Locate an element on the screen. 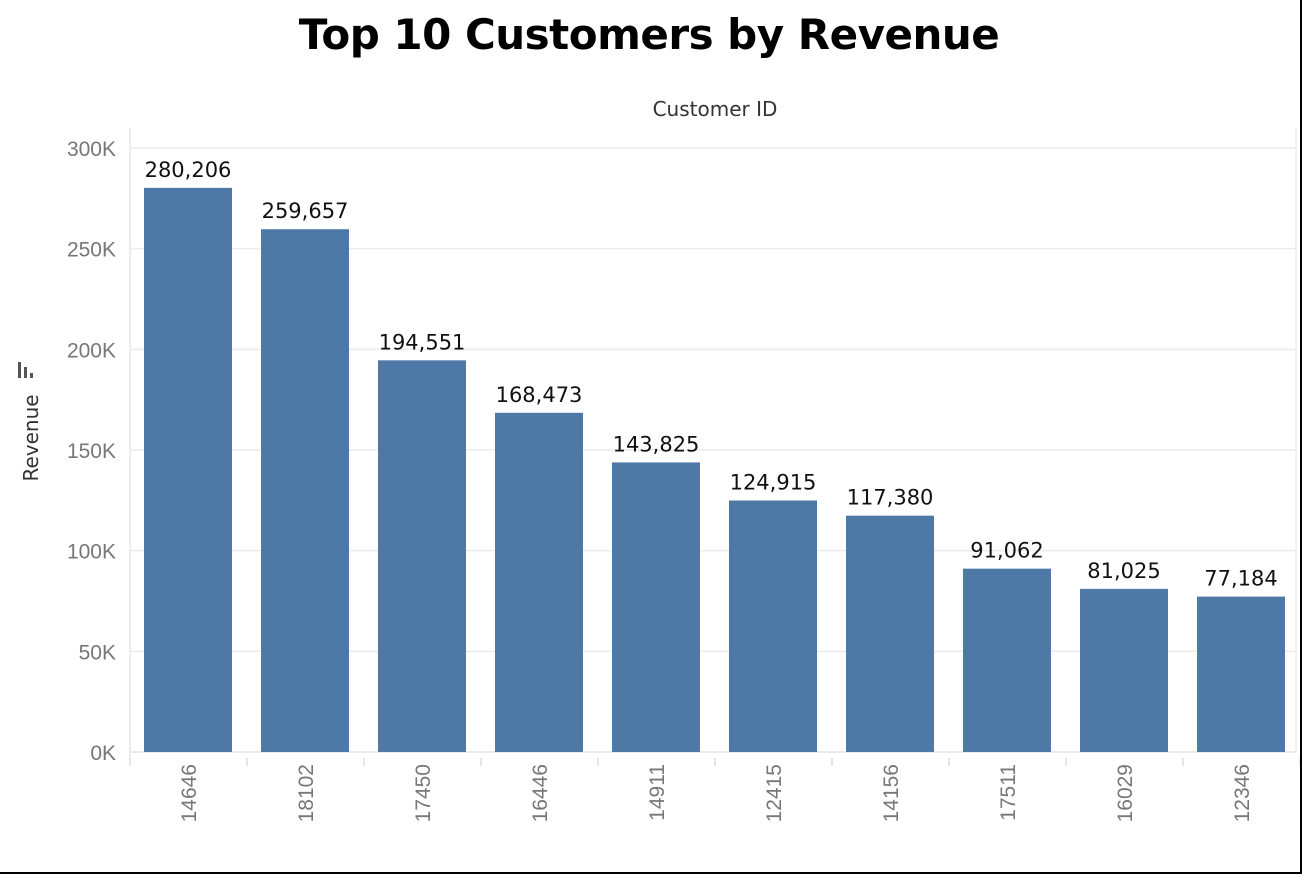 The width and height of the screenshot is (1302, 874). y-axis-ticks: 0K 50K 100K 150K 200K 250K 300K is located at coordinates (91, 451).